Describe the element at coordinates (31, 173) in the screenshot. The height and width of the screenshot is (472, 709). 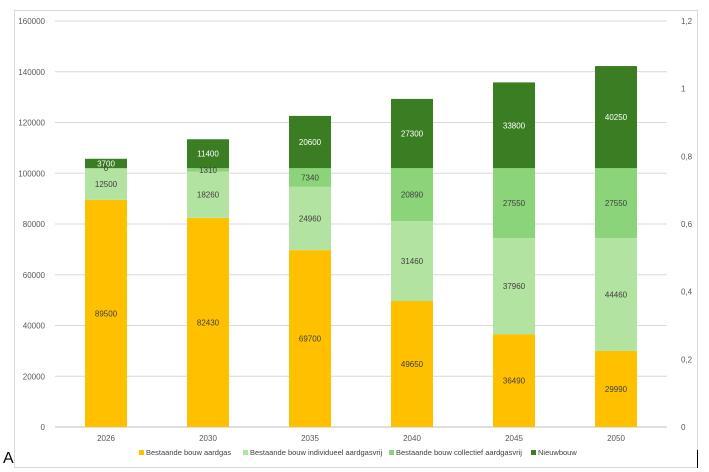
I see `y-tick-label: 100000` at that location.